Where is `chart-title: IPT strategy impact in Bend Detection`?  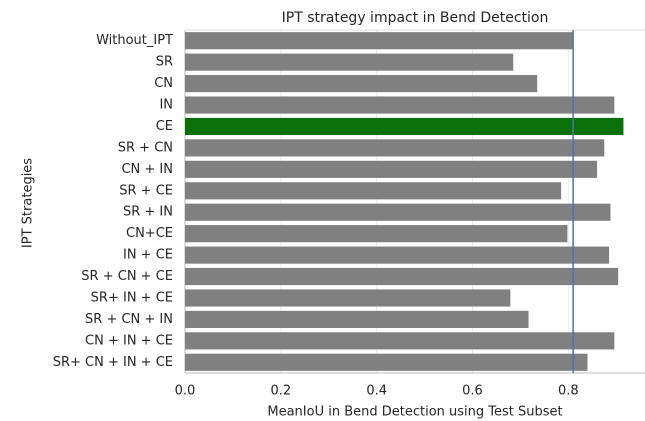
chart-title: IPT strategy impact in Bend Detection is located at coordinates (415, 18).